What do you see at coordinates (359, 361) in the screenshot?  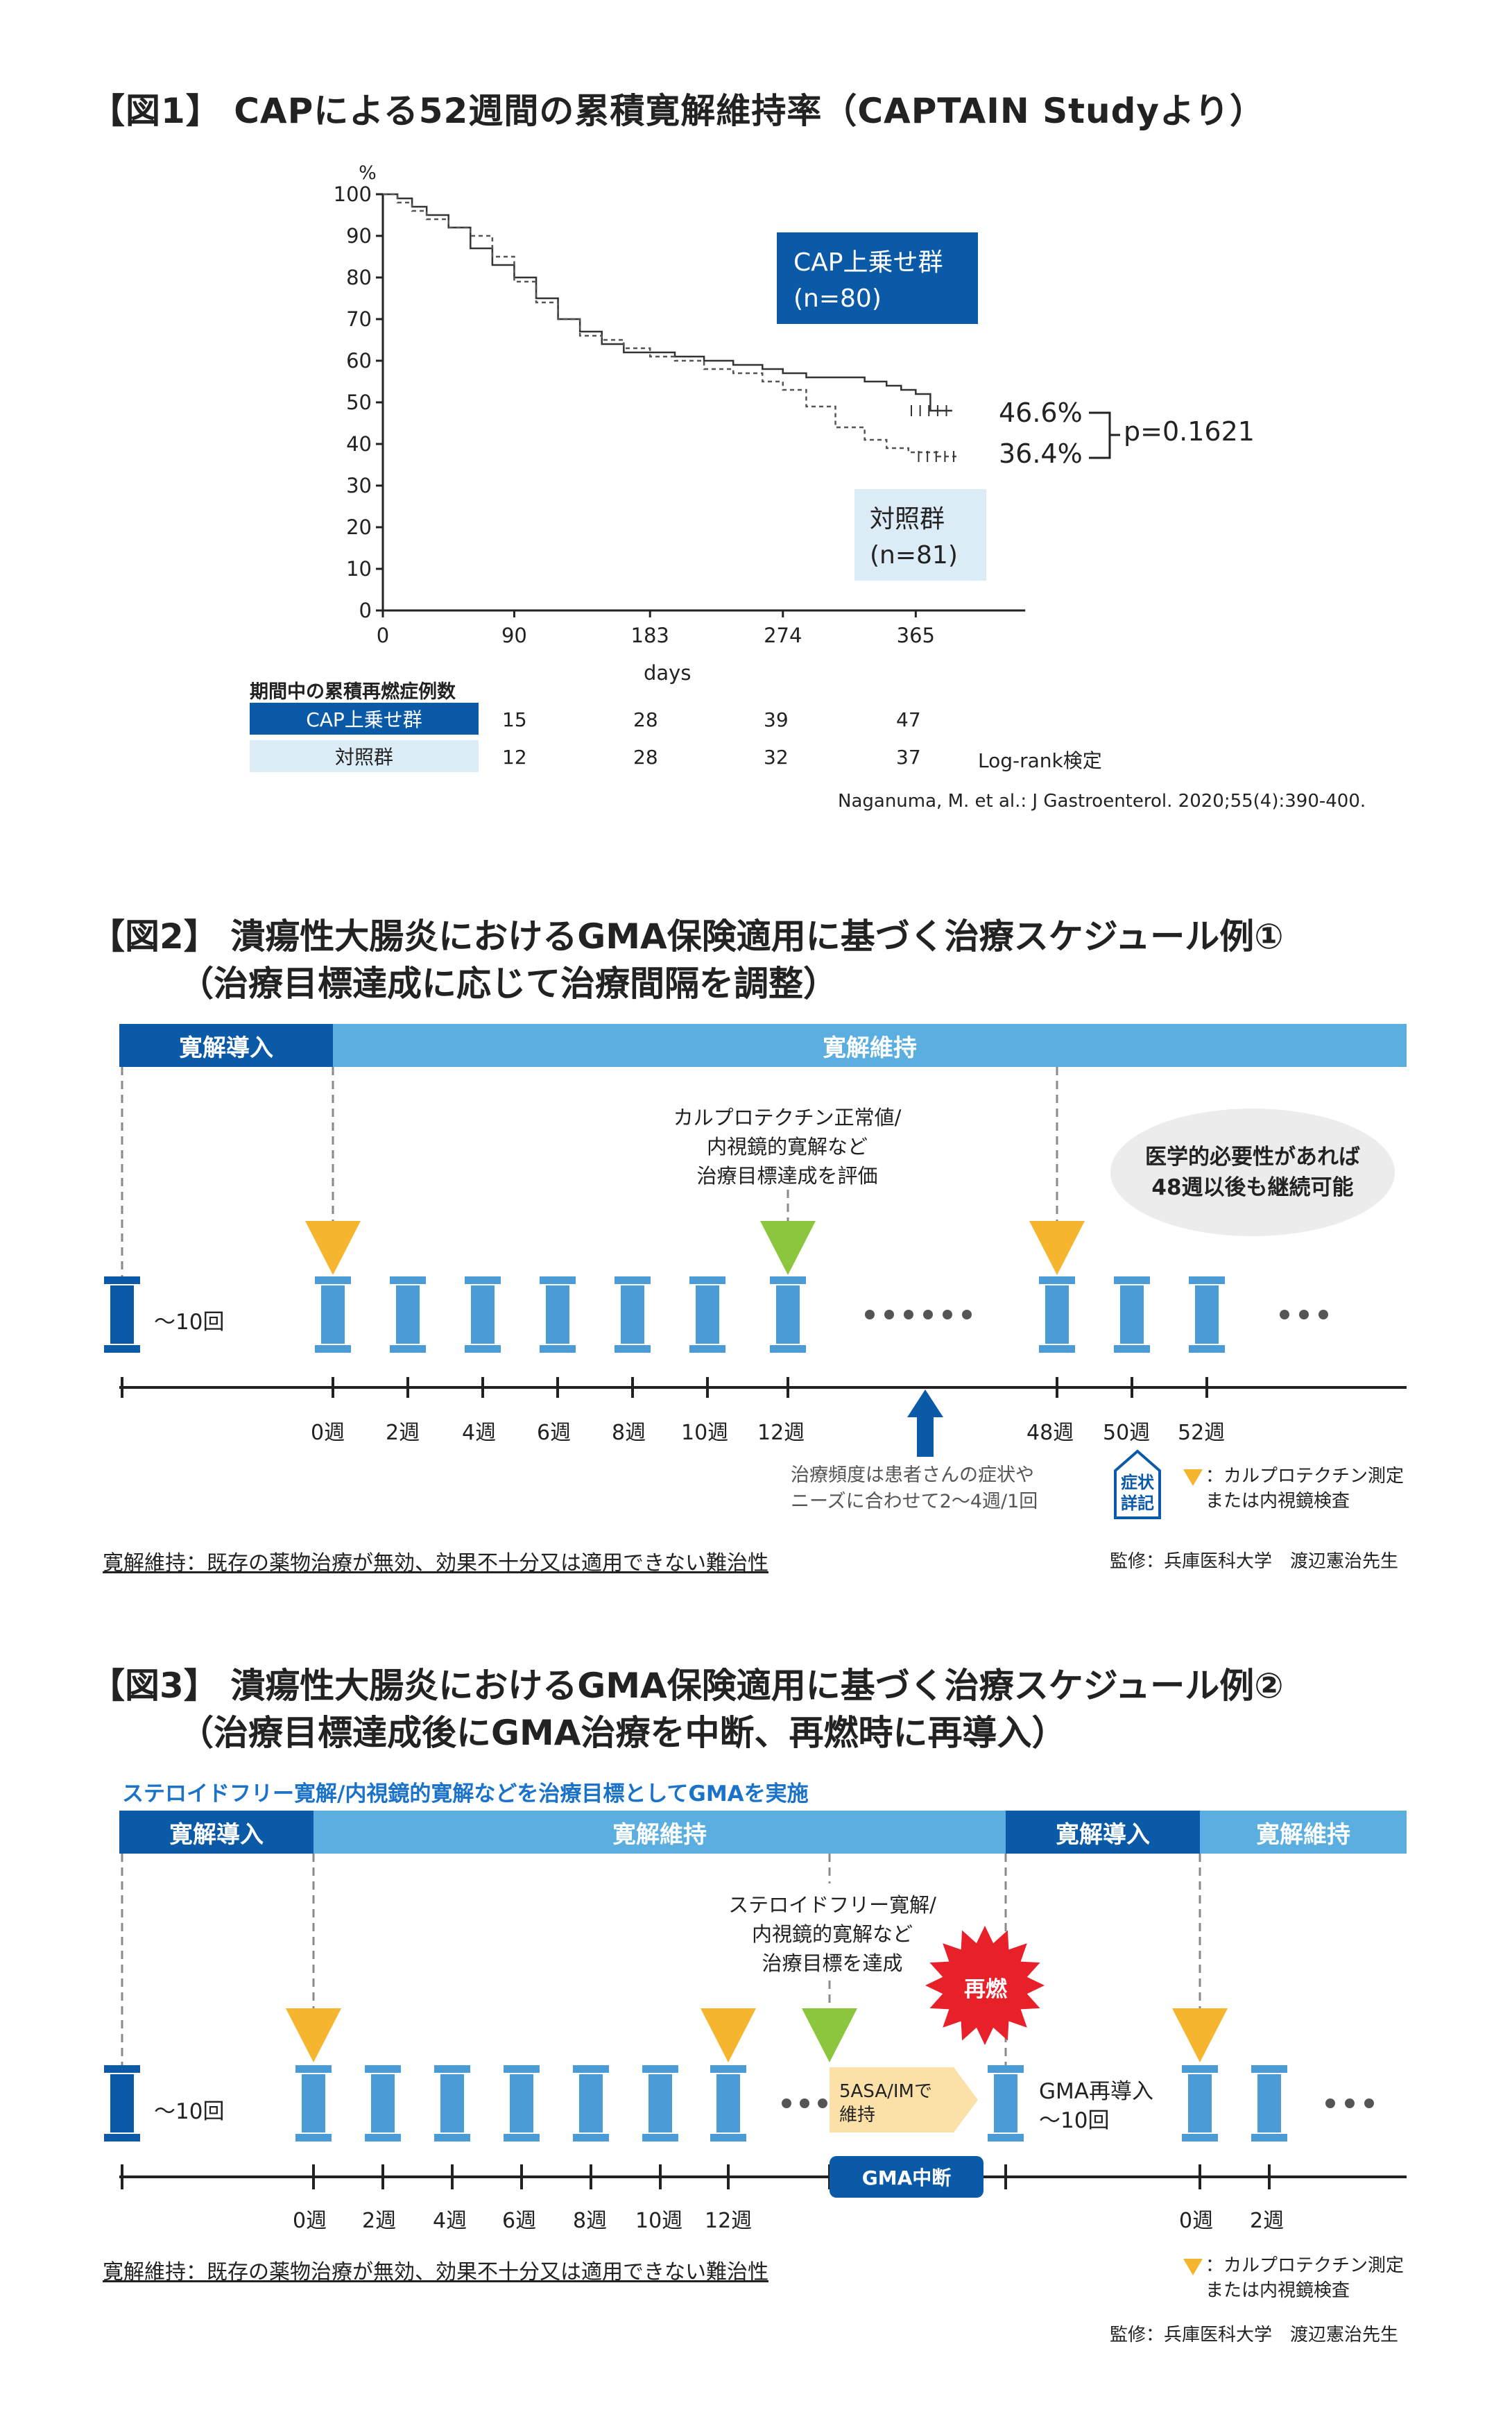 I see `y-tick-label: 60` at bounding box center [359, 361].